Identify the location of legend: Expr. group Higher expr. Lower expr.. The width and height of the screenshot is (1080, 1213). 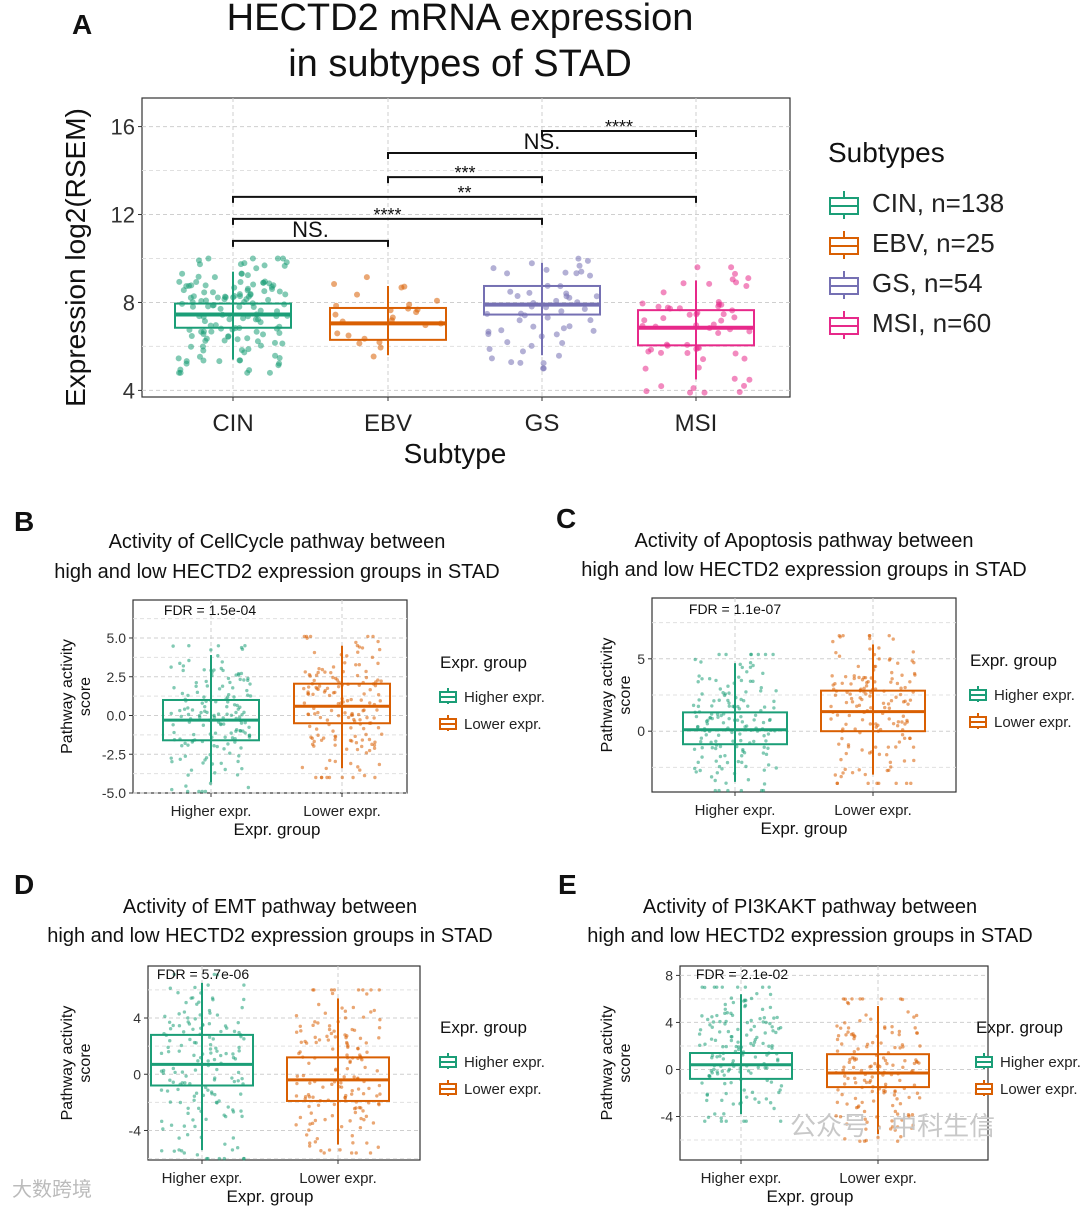
(1027, 1058).